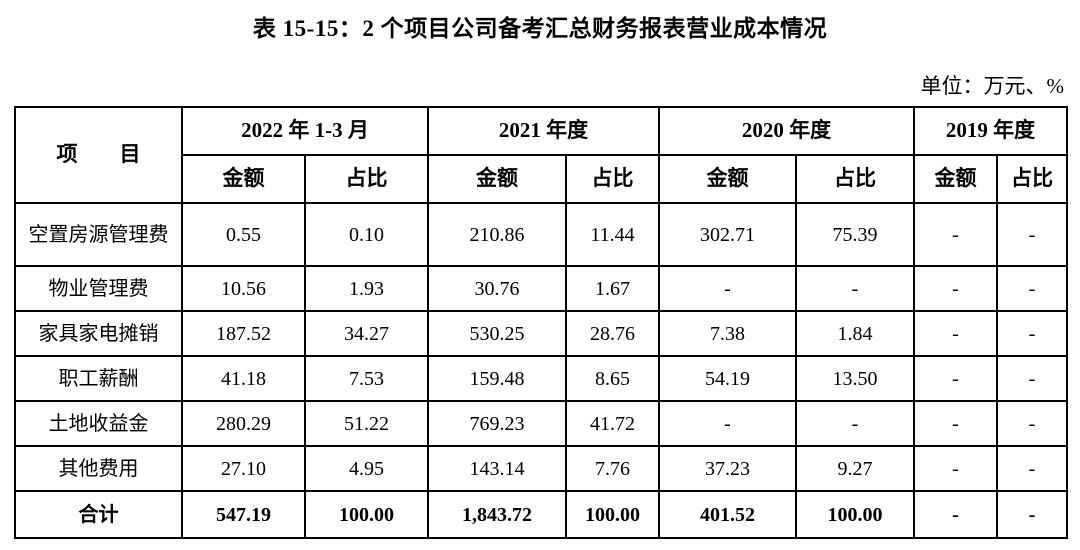 The image size is (1080, 550). Describe the element at coordinates (98, 155) in the screenshot. I see `column-header-item: 项 目` at that location.